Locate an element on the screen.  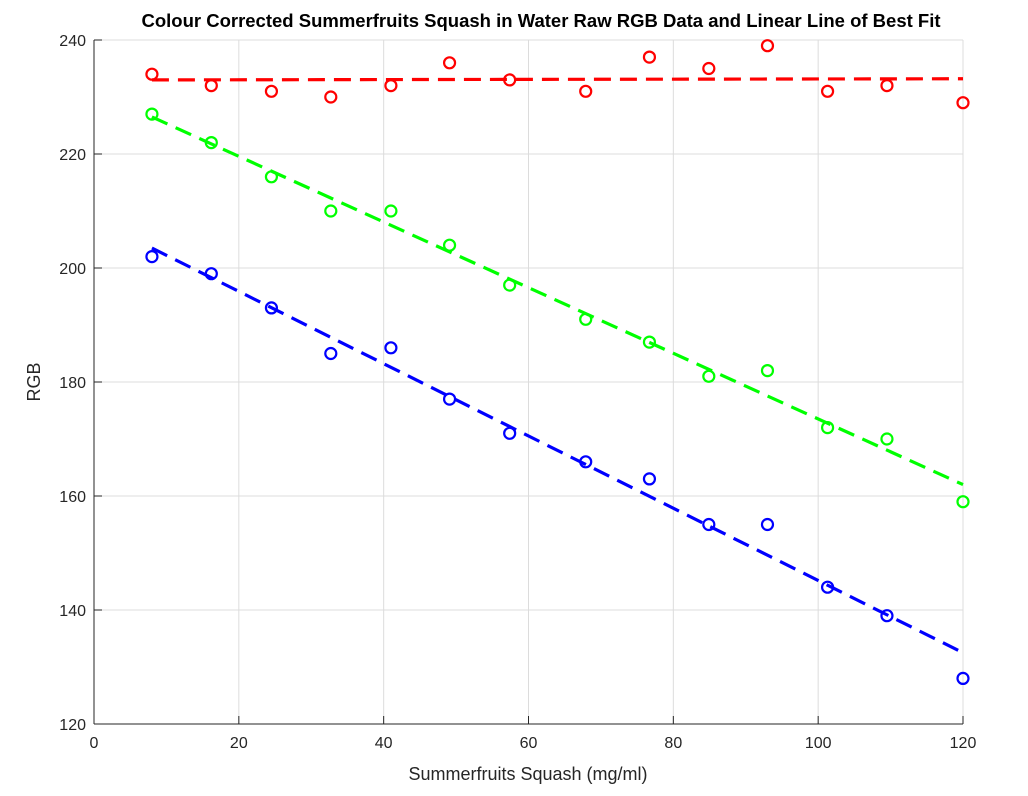
x-tick-label: 80 is located at coordinates (673, 743).